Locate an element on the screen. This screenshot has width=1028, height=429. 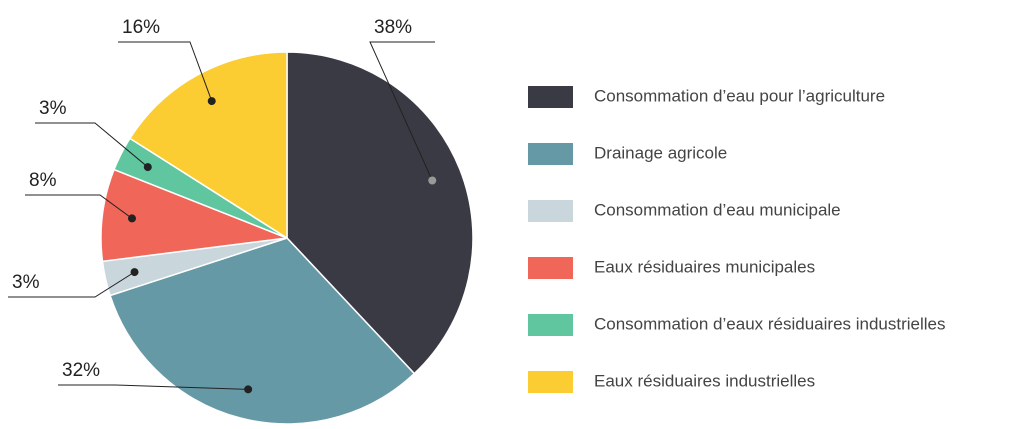
legend-label: Drainage agricole is located at coordinates (660, 152).